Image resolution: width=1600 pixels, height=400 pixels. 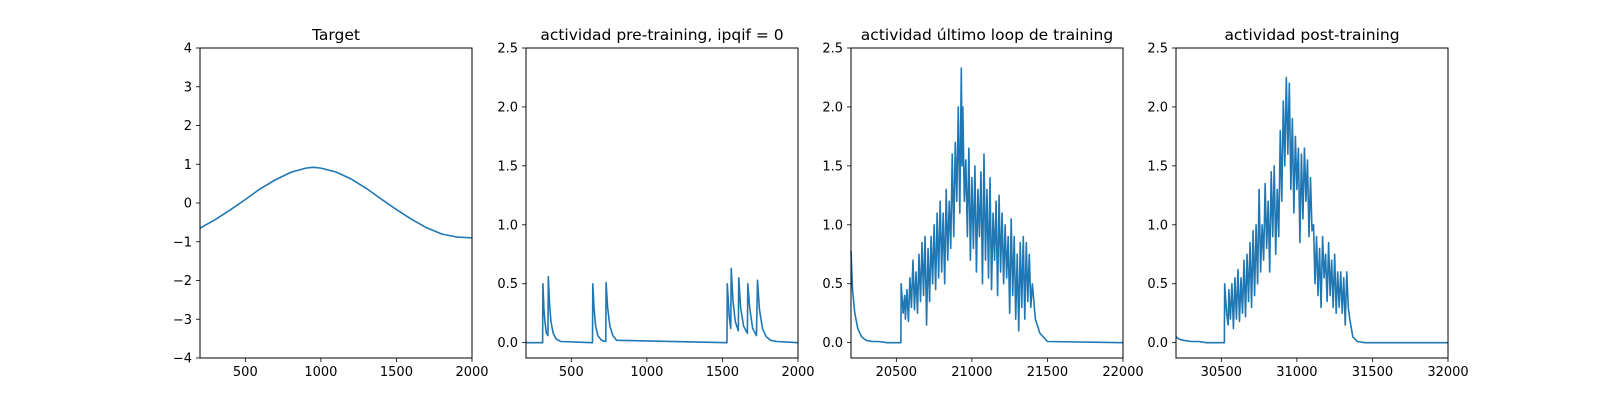 I want to click on y-tick-label: 2, so click(x=188, y=126).